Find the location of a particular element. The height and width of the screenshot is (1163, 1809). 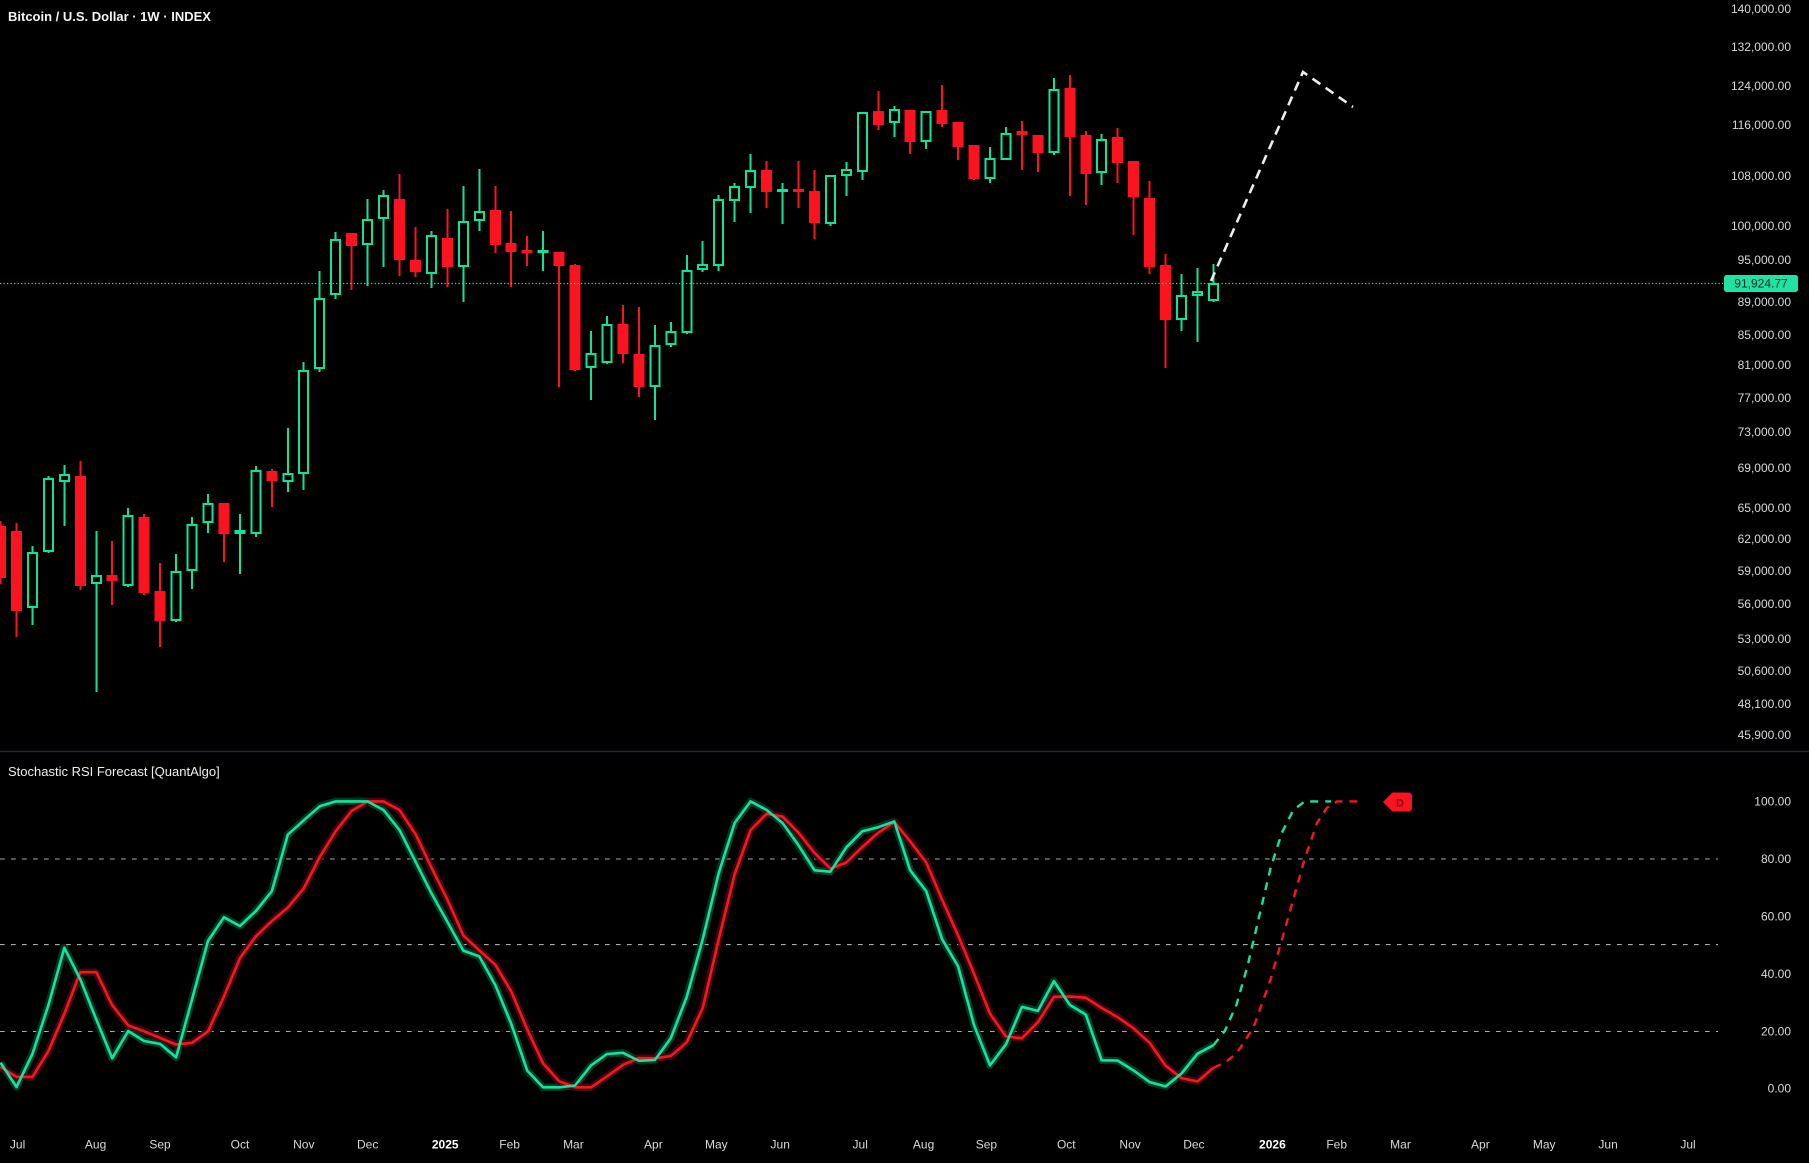

svg-text: 89,000.00 is located at coordinates (1765, 302).